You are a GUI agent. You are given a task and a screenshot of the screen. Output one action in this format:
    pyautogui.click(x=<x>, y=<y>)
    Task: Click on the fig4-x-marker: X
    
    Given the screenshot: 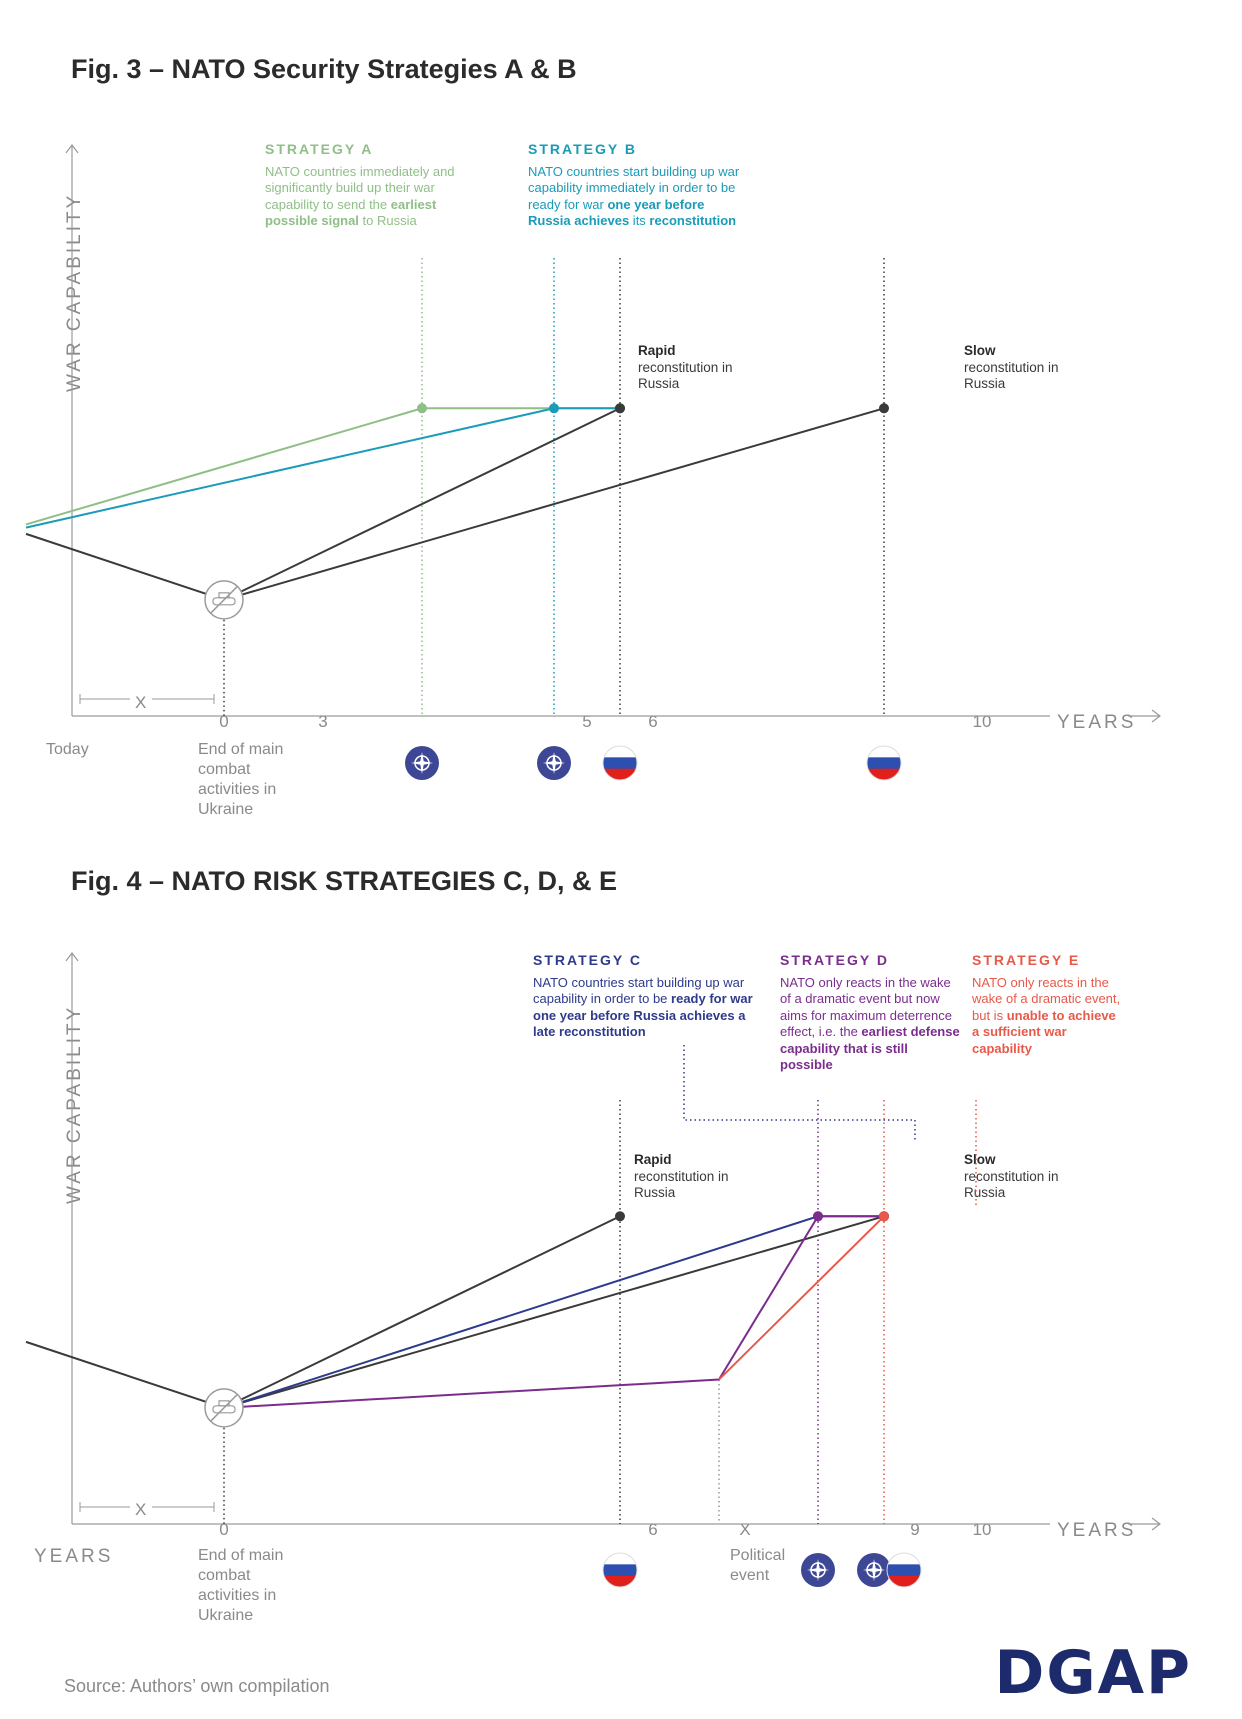 What is the action you would take?
    pyautogui.click(x=141, y=1509)
    